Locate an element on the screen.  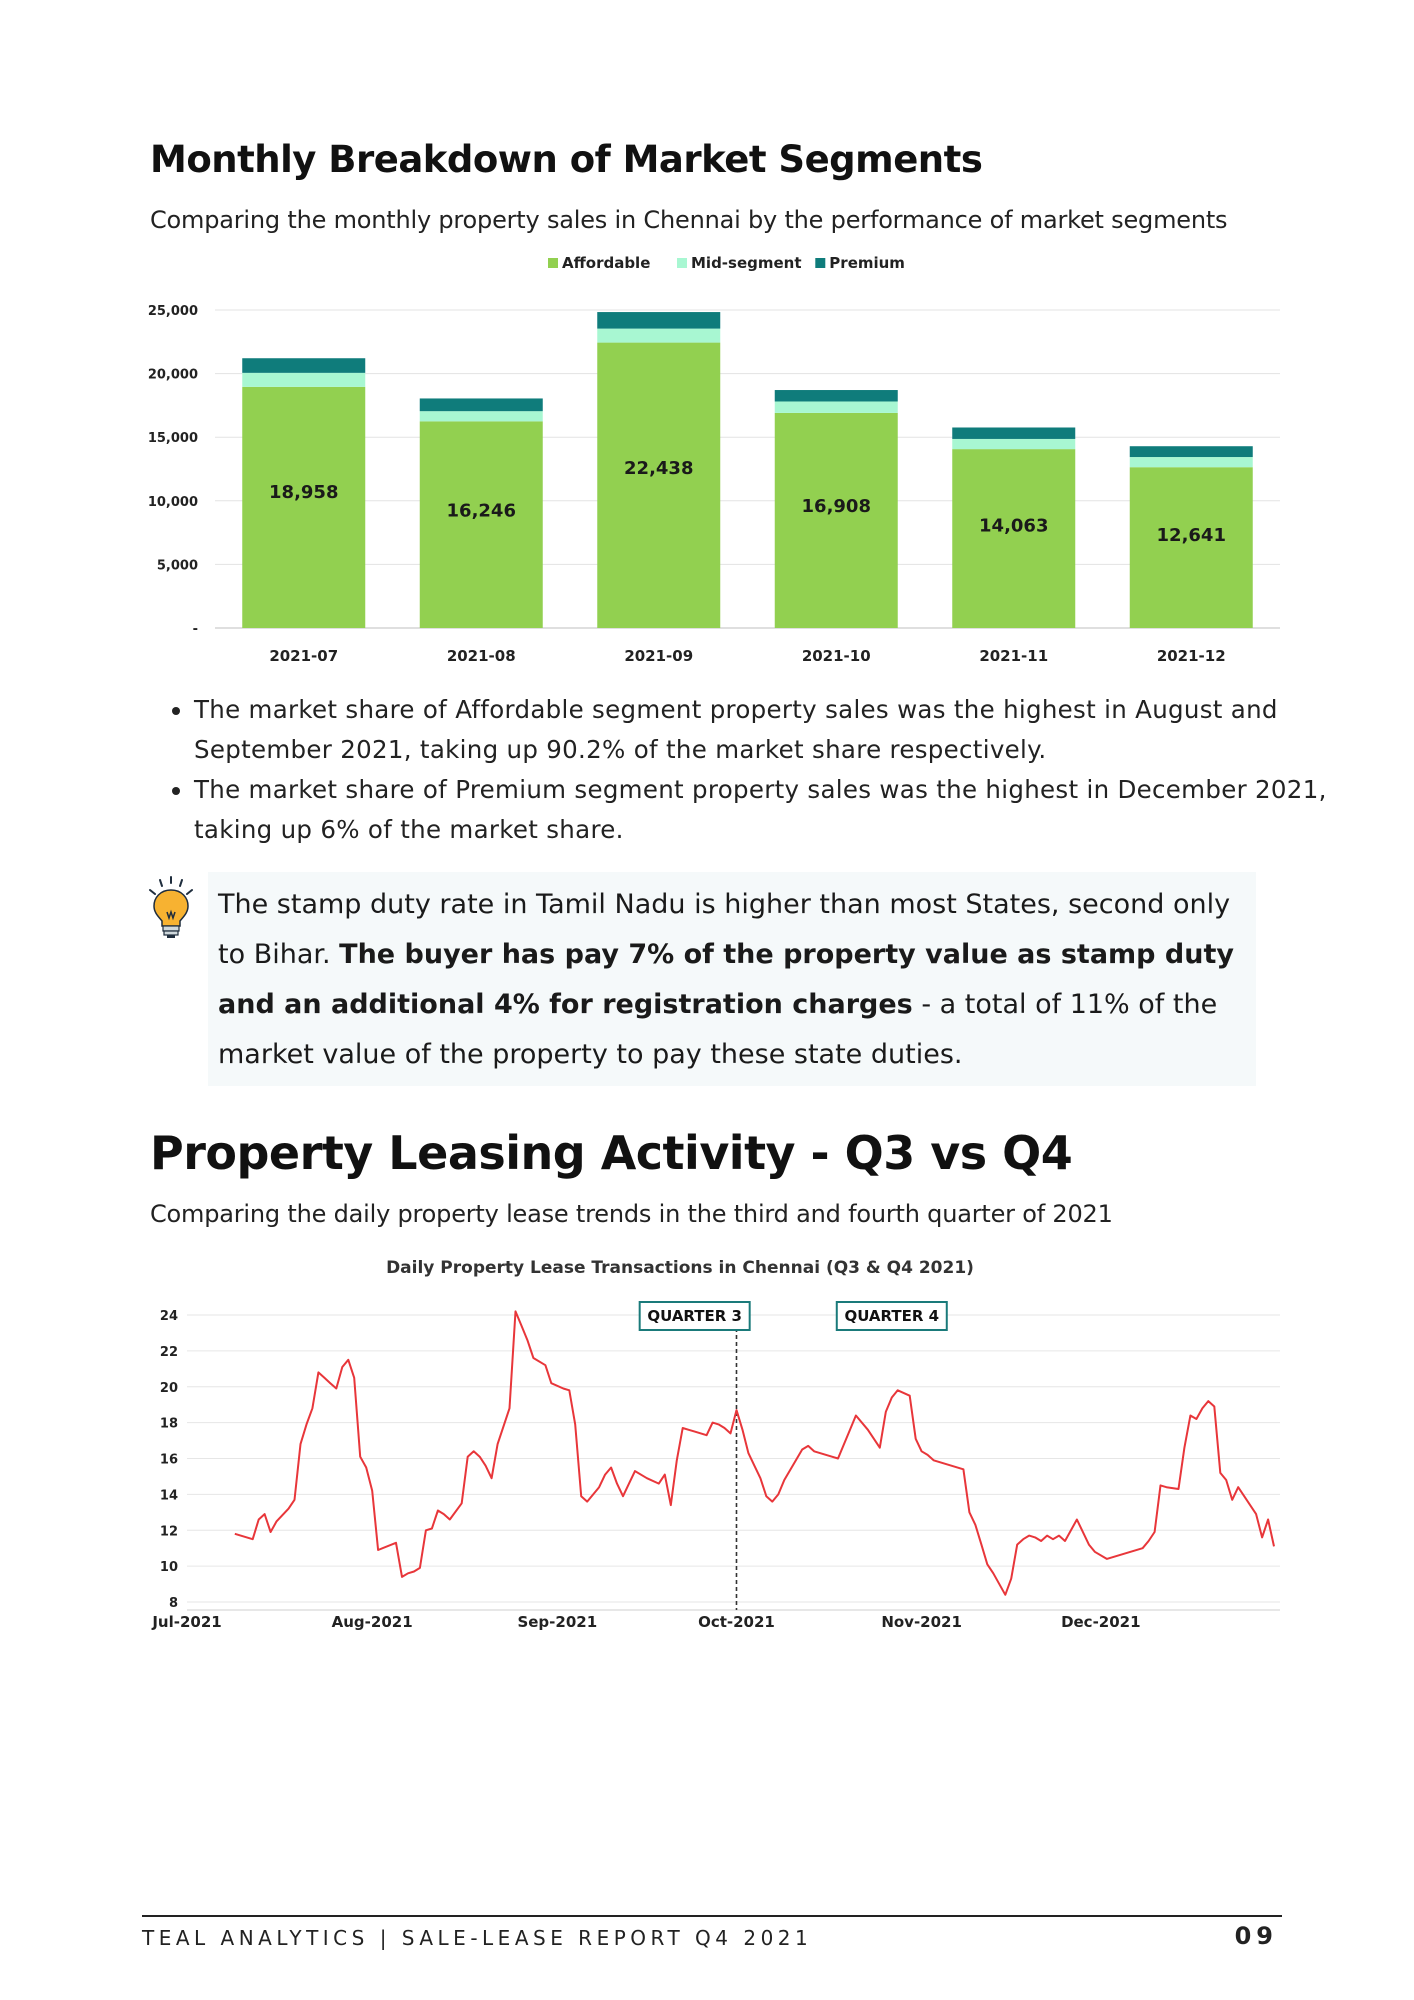
footer-divider is located at coordinates (712, 1916).